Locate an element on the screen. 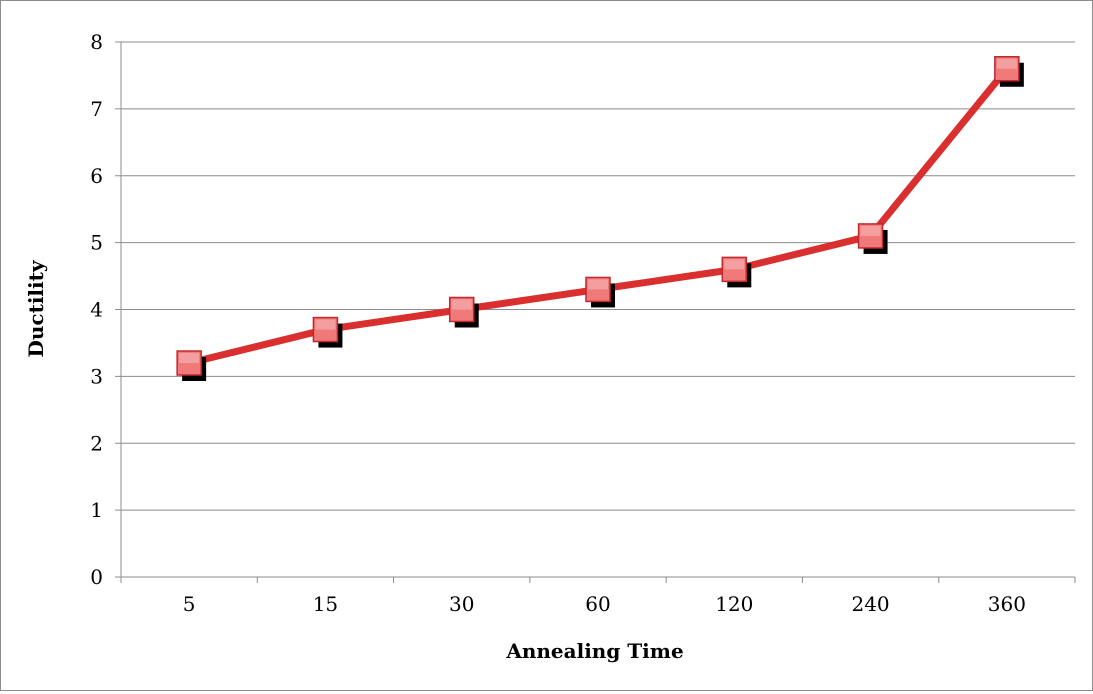 The image size is (1093, 694). x-tick-label: 60 is located at coordinates (597, 604).